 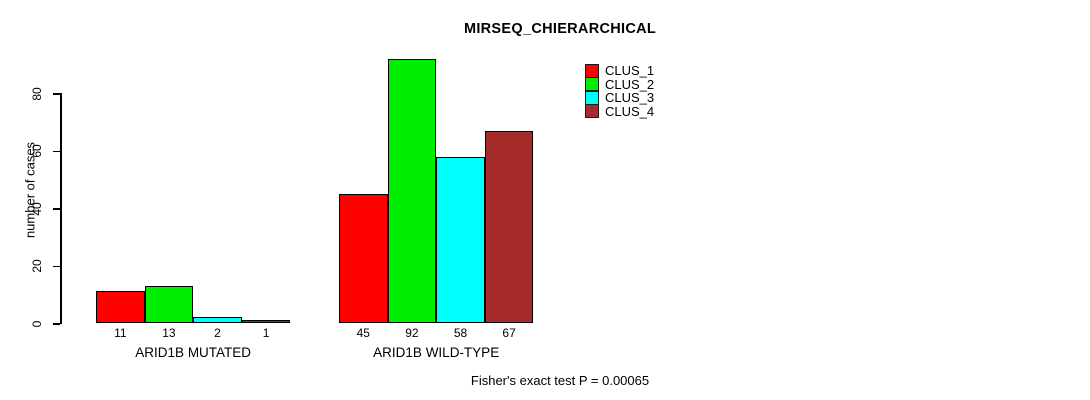 I want to click on legend-item-clus-2: CLUS_2, so click(x=620, y=84).